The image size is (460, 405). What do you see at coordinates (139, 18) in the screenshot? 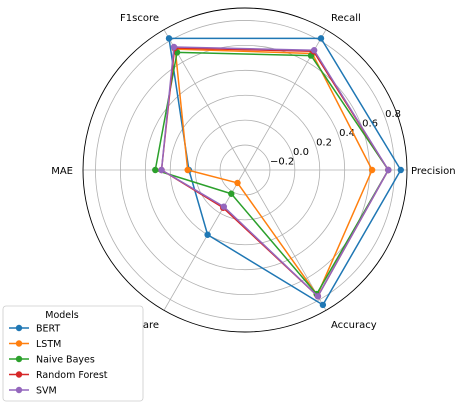
I see `axis-label-f1score: F1score` at bounding box center [139, 18].